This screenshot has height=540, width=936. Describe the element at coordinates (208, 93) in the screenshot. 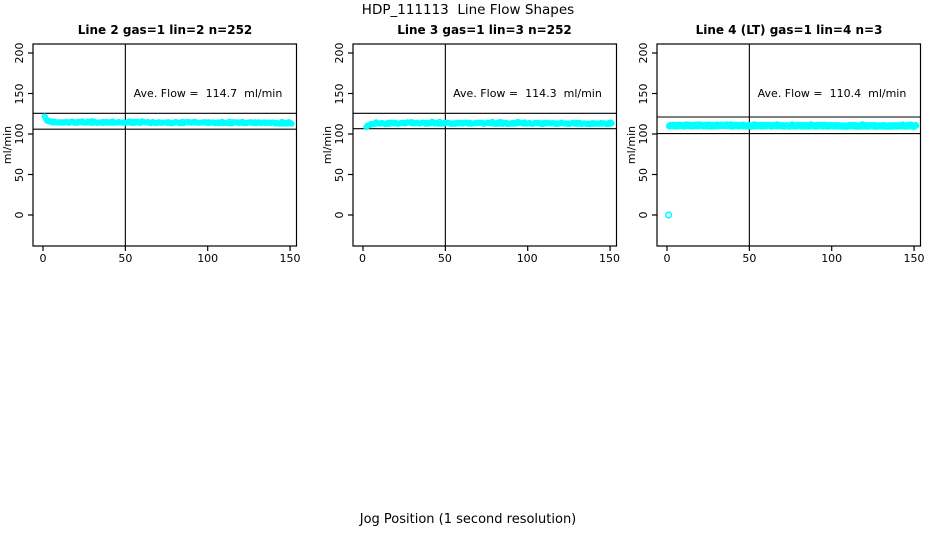

I see `panel-line2-ave-flow-annotation: Ave. Flow = 114.7 ml/min` at that location.